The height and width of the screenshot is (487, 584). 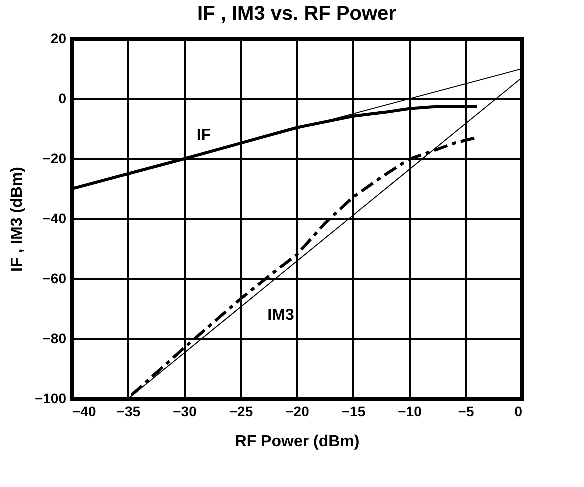 What do you see at coordinates (466, 412) in the screenshot?
I see `x-tick-label: −5` at bounding box center [466, 412].